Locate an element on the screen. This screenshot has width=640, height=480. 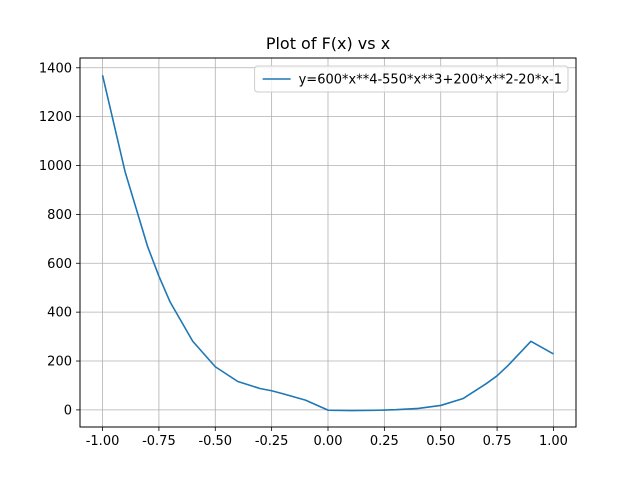
x-tick-label: 1.00 is located at coordinates (553, 441).